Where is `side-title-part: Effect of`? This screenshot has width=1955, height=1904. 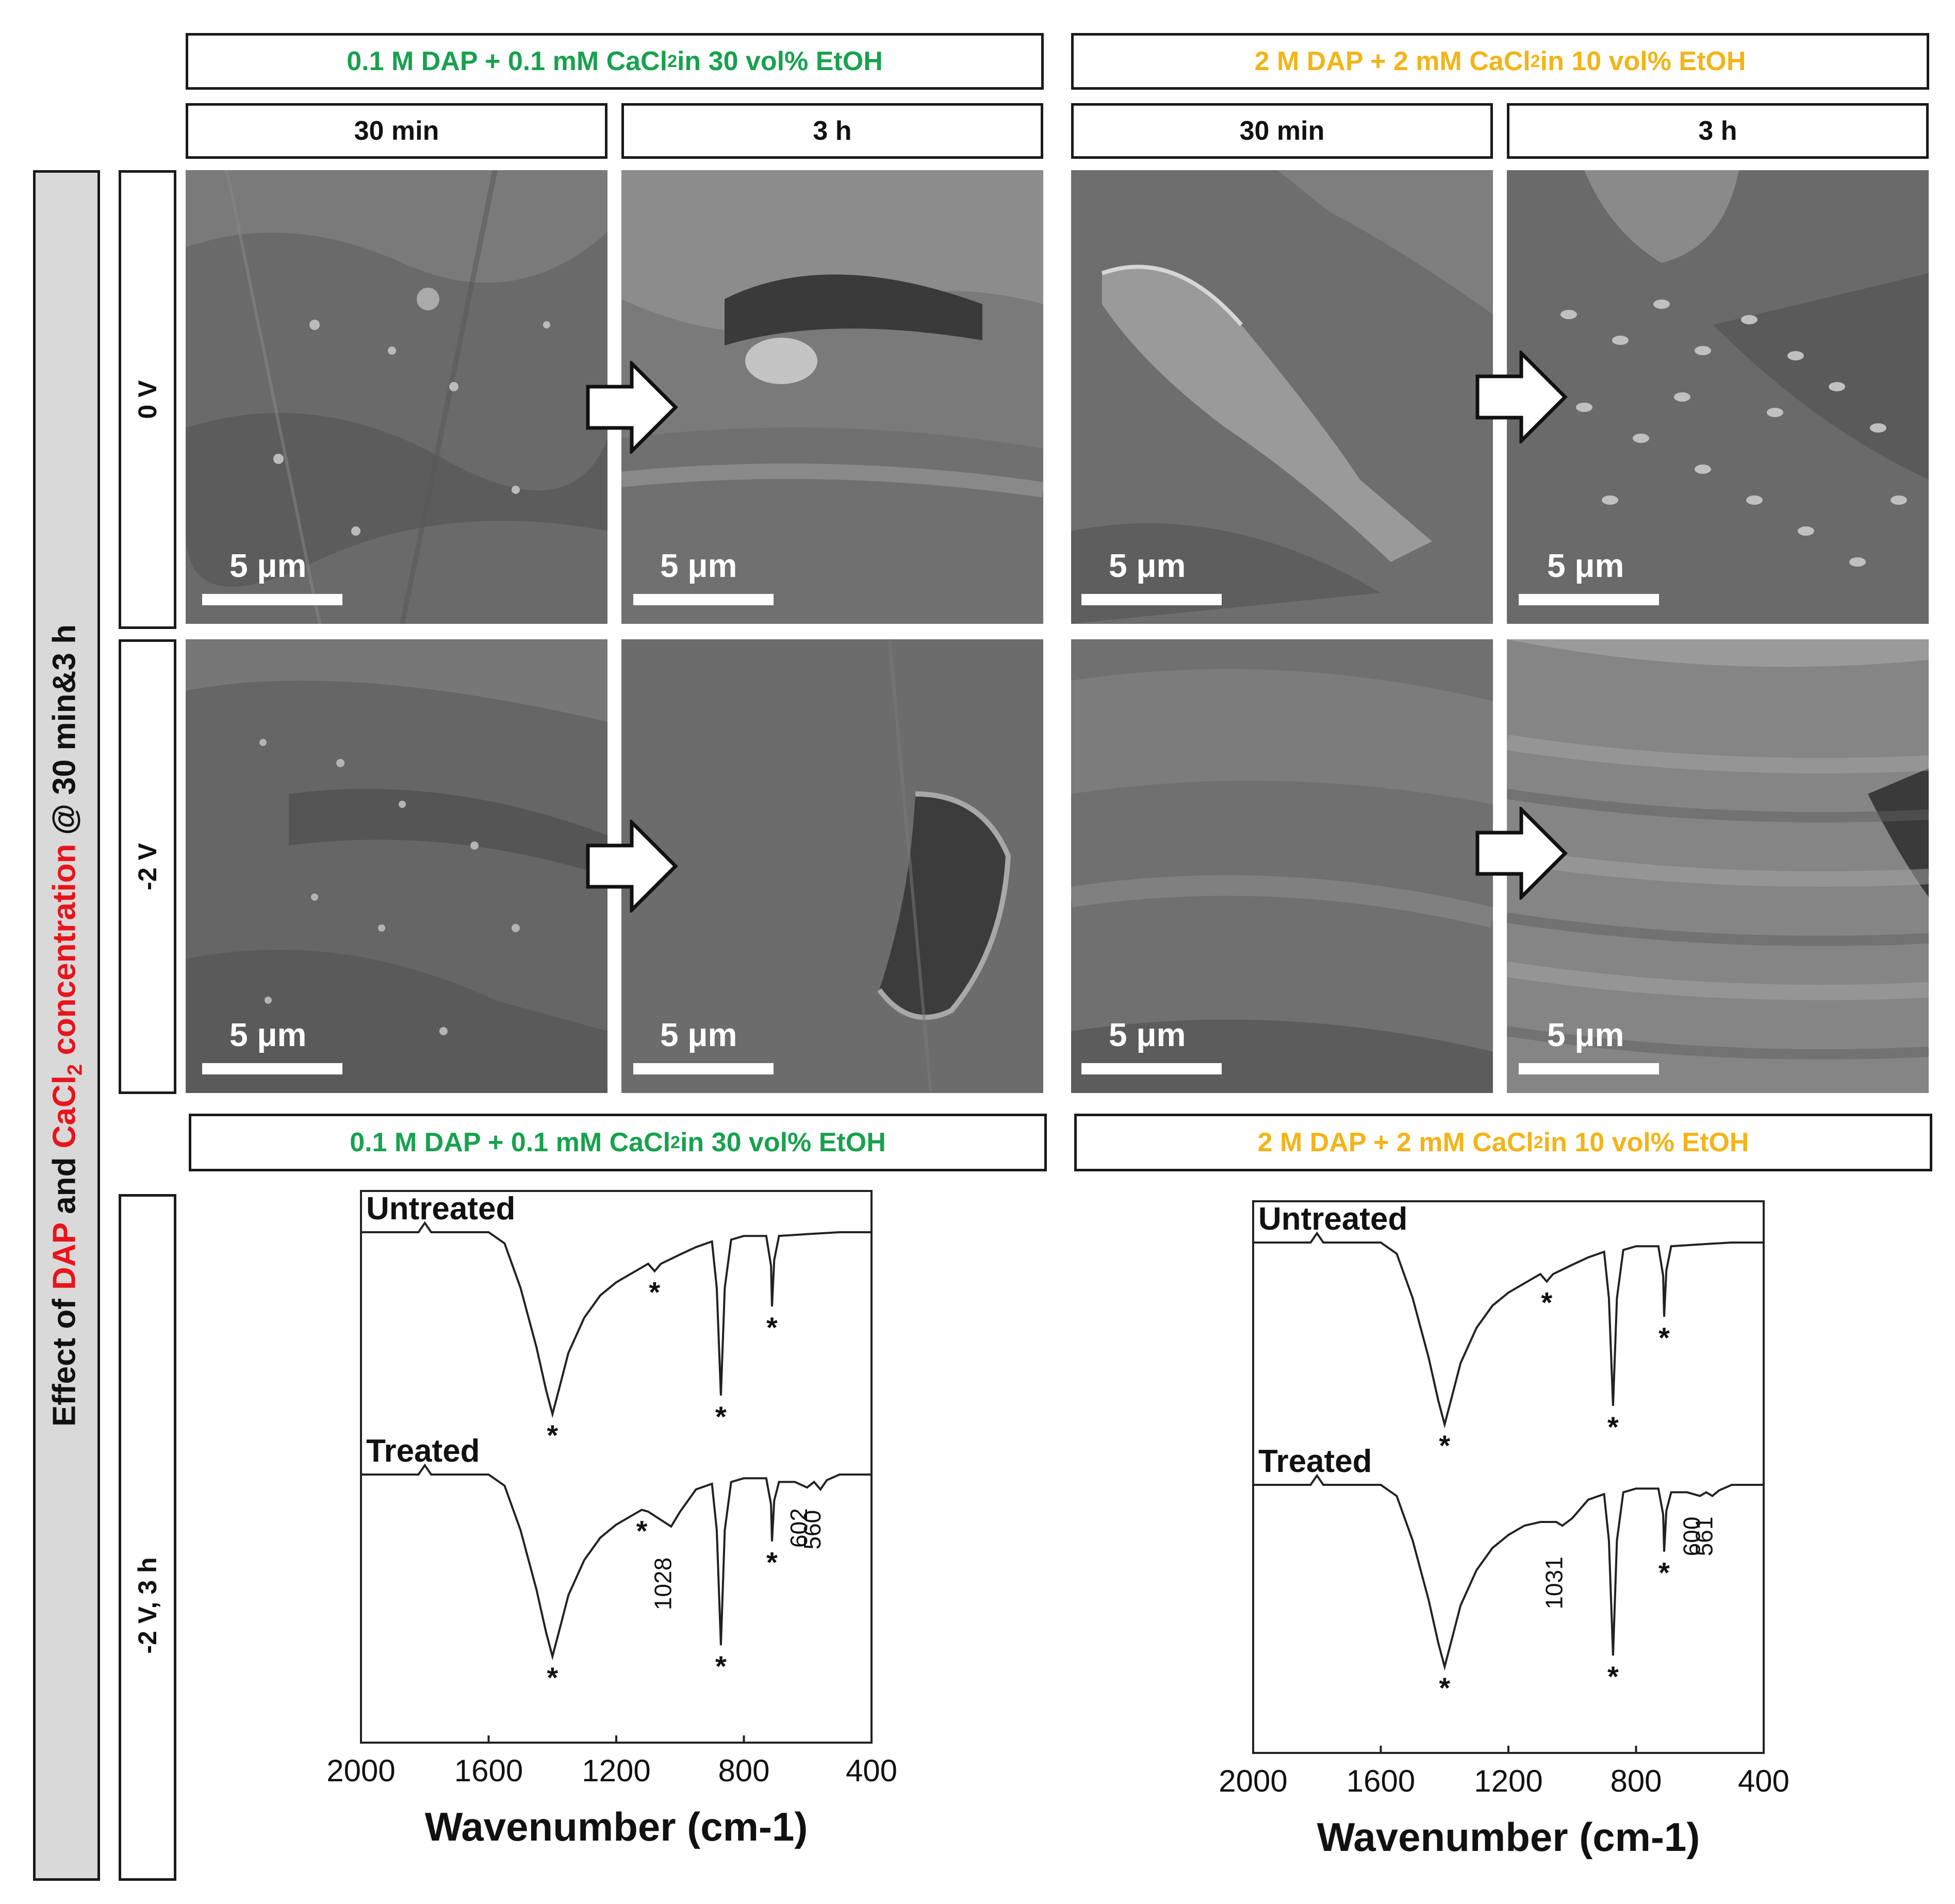
side-title-part: Effect of is located at coordinates (64, 1358).